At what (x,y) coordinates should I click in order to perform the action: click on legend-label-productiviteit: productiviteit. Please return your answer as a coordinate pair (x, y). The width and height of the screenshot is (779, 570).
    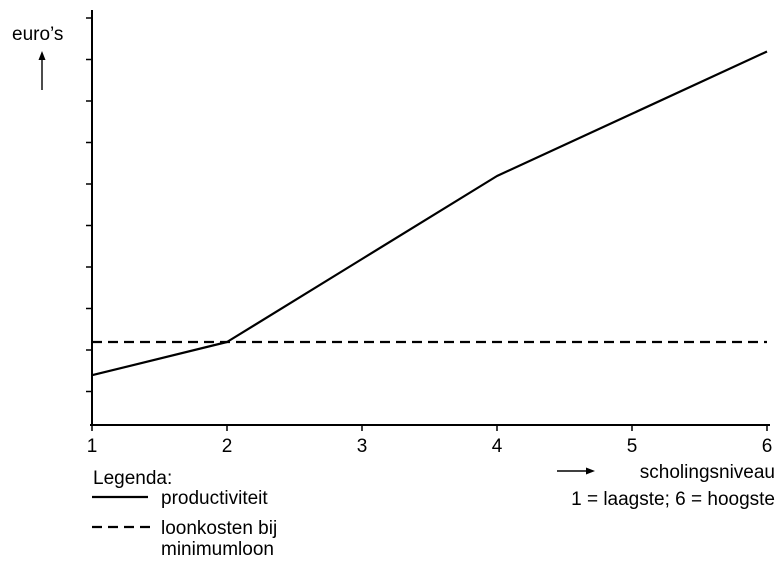
    Looking at the image, I should click on (214, 498).